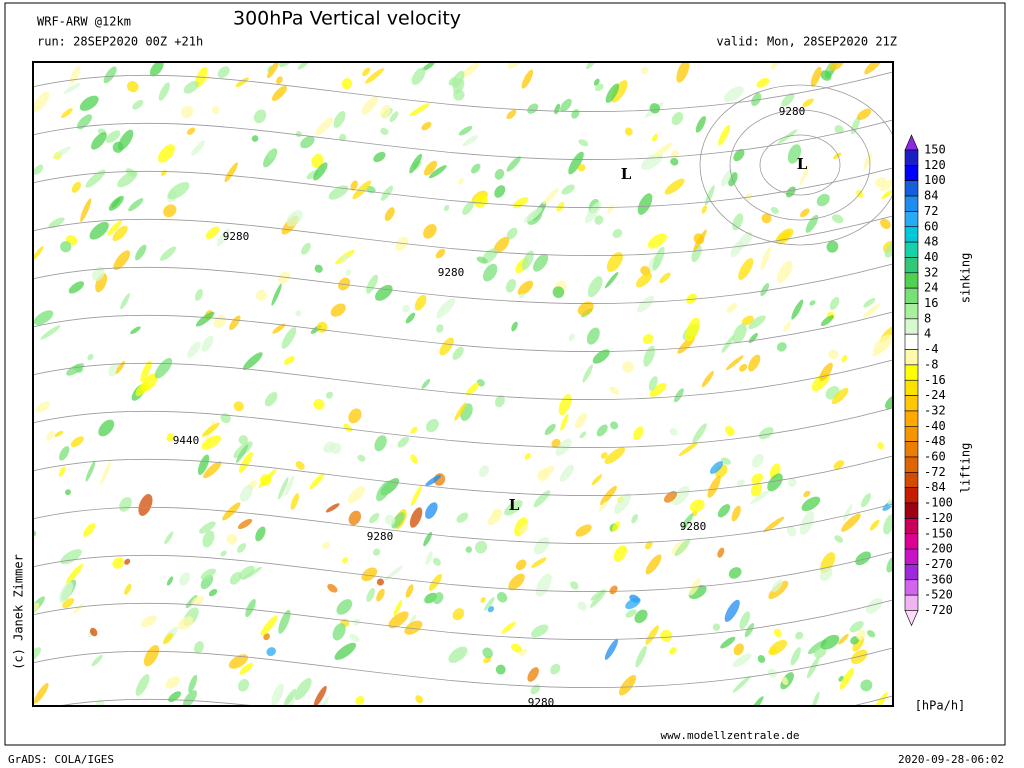 This screenshot has width=1024, height=768. What do you see at coordinates (931, 226) in the screenshot?
I see `colorbar-label: 60` at bounding box center [931, 226].